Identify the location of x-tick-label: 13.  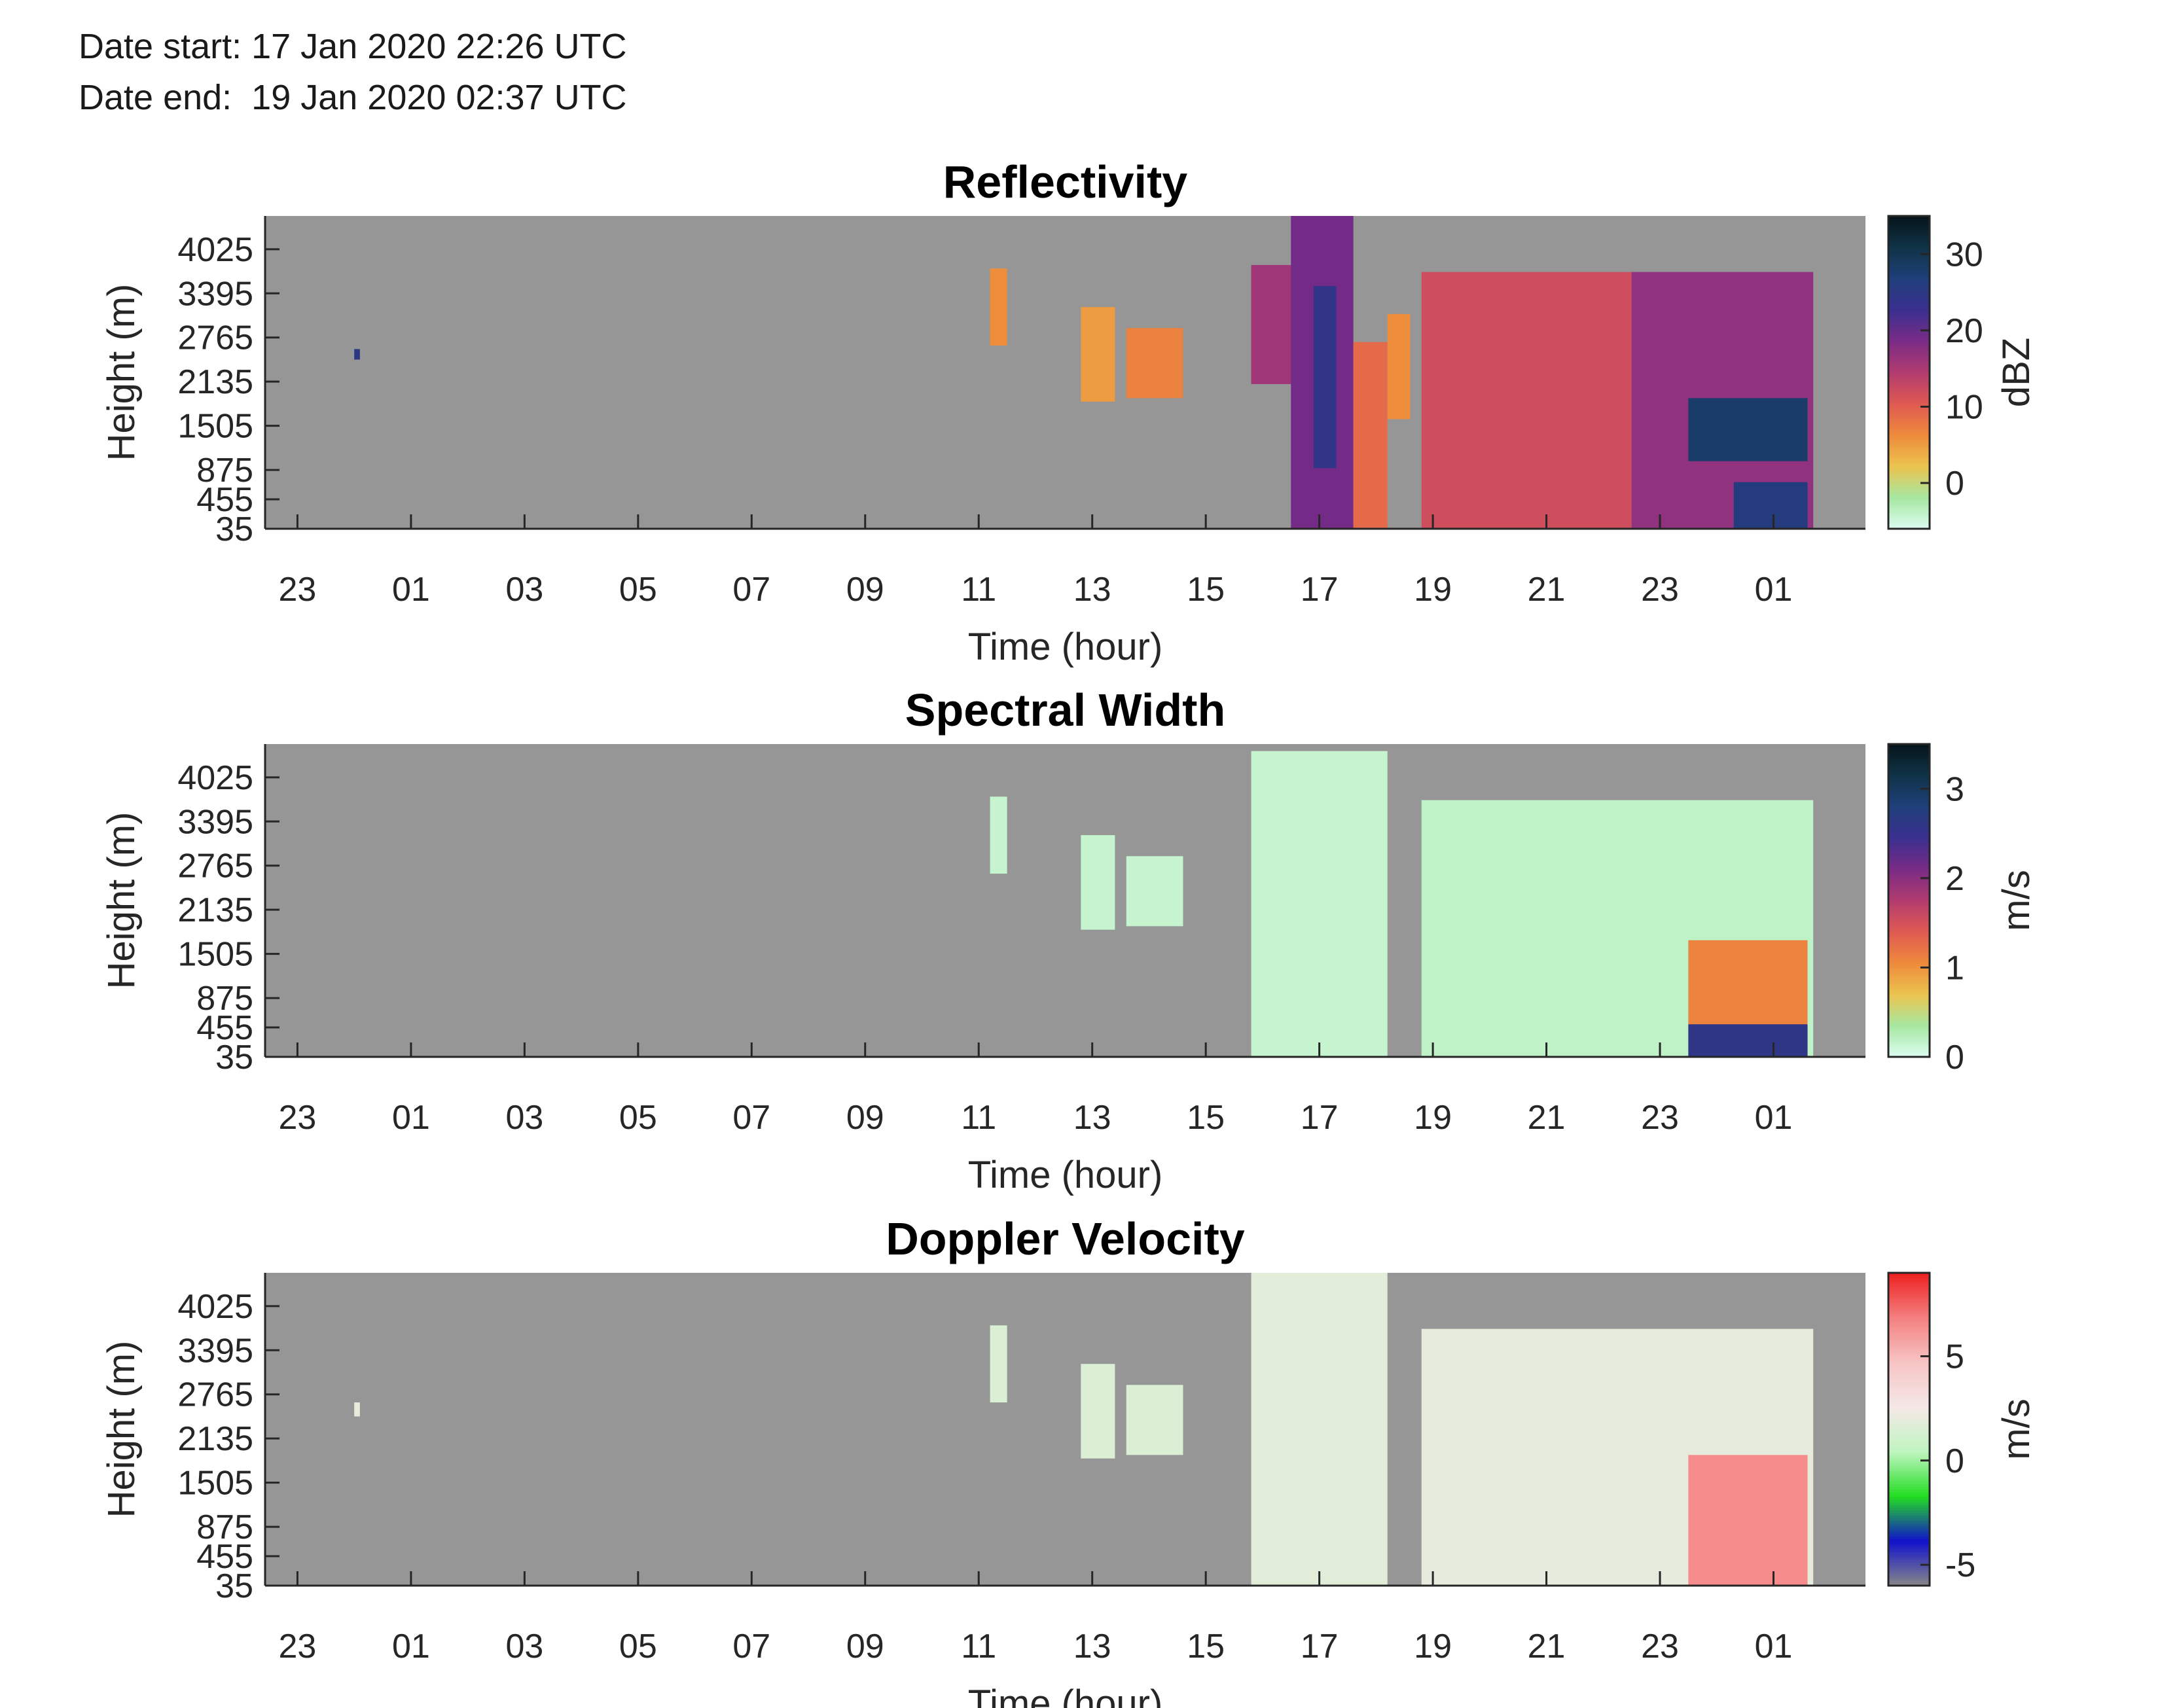
(1092, 1646).